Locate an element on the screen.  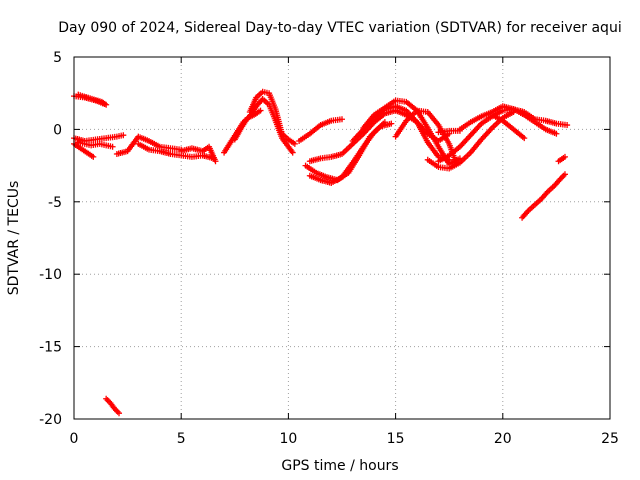
x-tick-label: 0 is located at coordinates (74, 439).